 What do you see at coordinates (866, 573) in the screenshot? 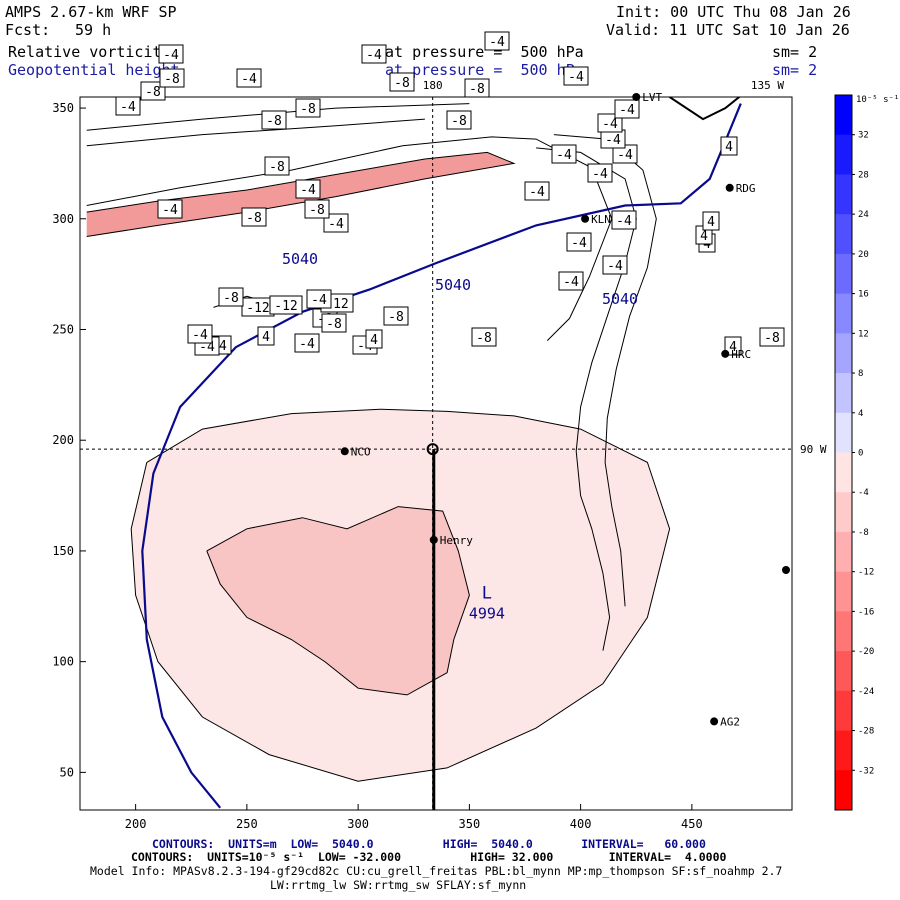
I see `colorbar-tick-label: -12` at bounding box center [866, 573].